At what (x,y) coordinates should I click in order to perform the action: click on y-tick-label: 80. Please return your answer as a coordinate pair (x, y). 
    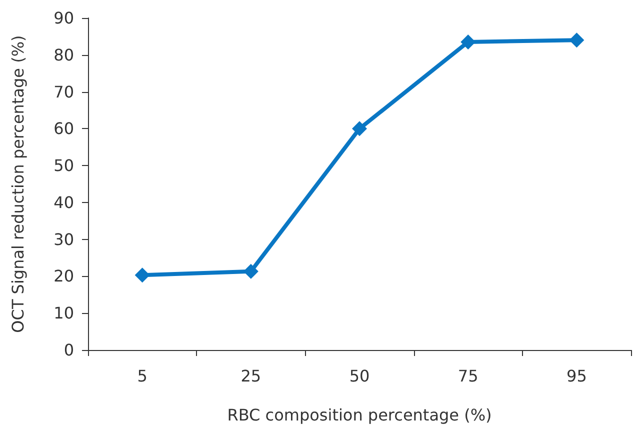
    Looking at the image, I should click on (64, 54).